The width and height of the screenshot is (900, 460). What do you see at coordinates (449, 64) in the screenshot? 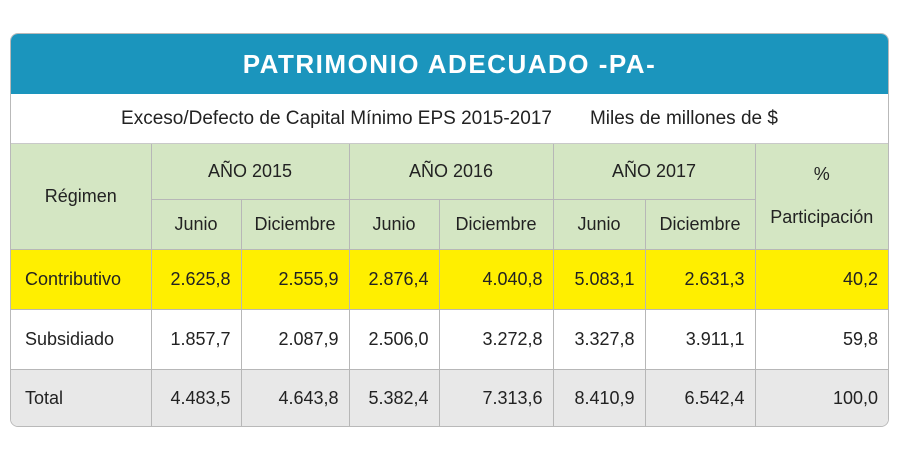
I see `page-title: PATRIMONIO ADECUADO -PA-` at bounding box center [449, 64].